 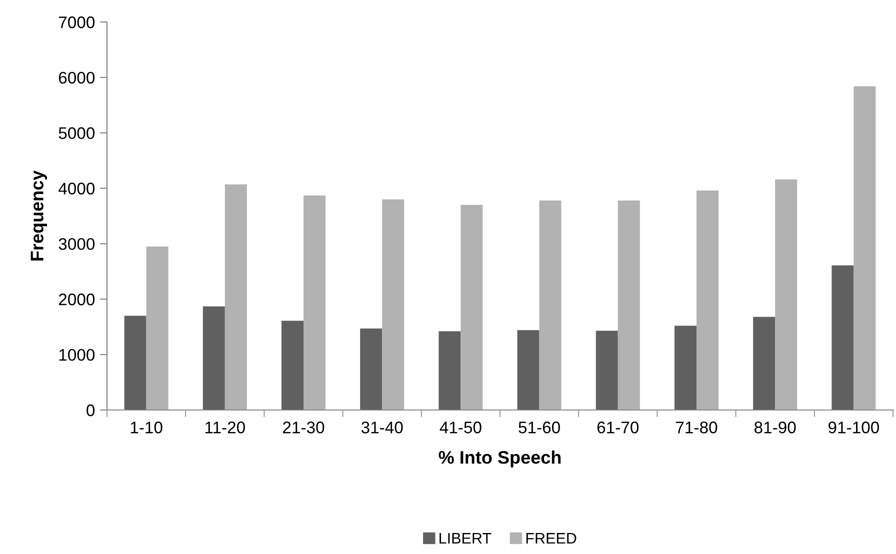 What do you see at coordinates (382, 428) in the screenshot?
I see `x-tick-label: 31-40` at bounding box center [382, 428].